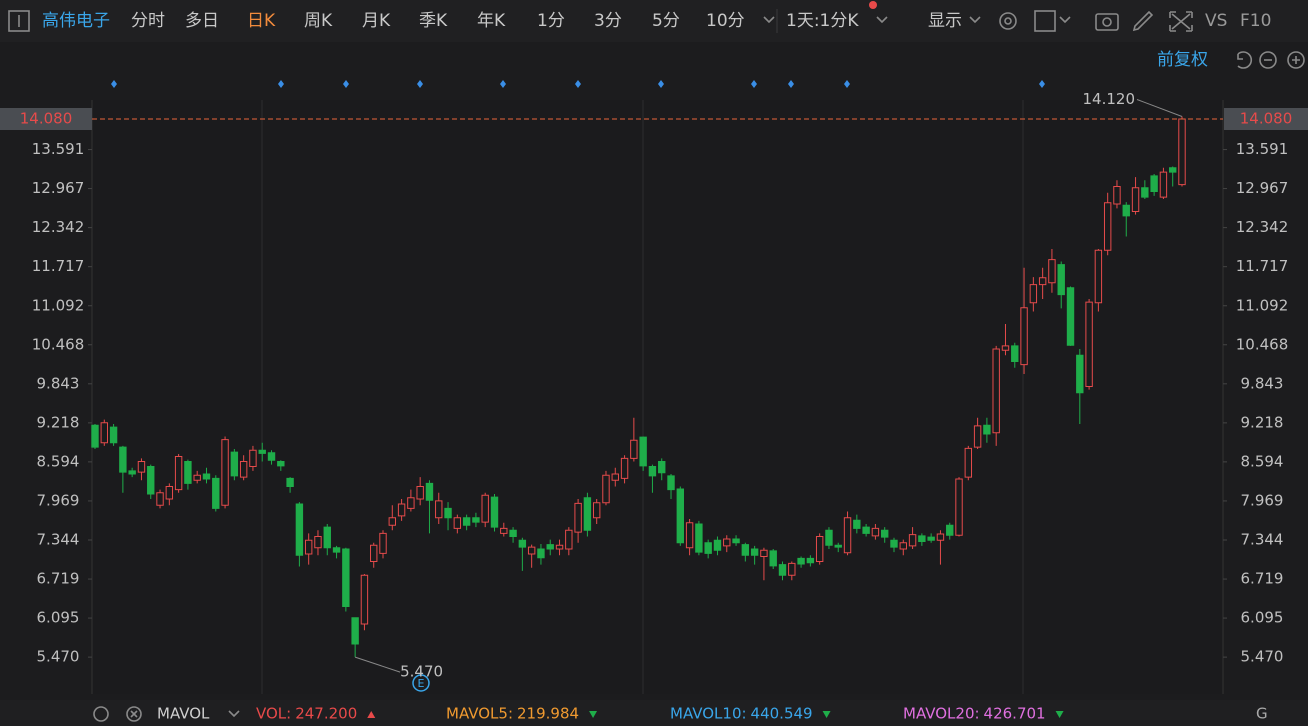 Image resolution: width=1308 pixels, height=726 pixels. I want to click on period-tab: 多日, so click(202, 21).